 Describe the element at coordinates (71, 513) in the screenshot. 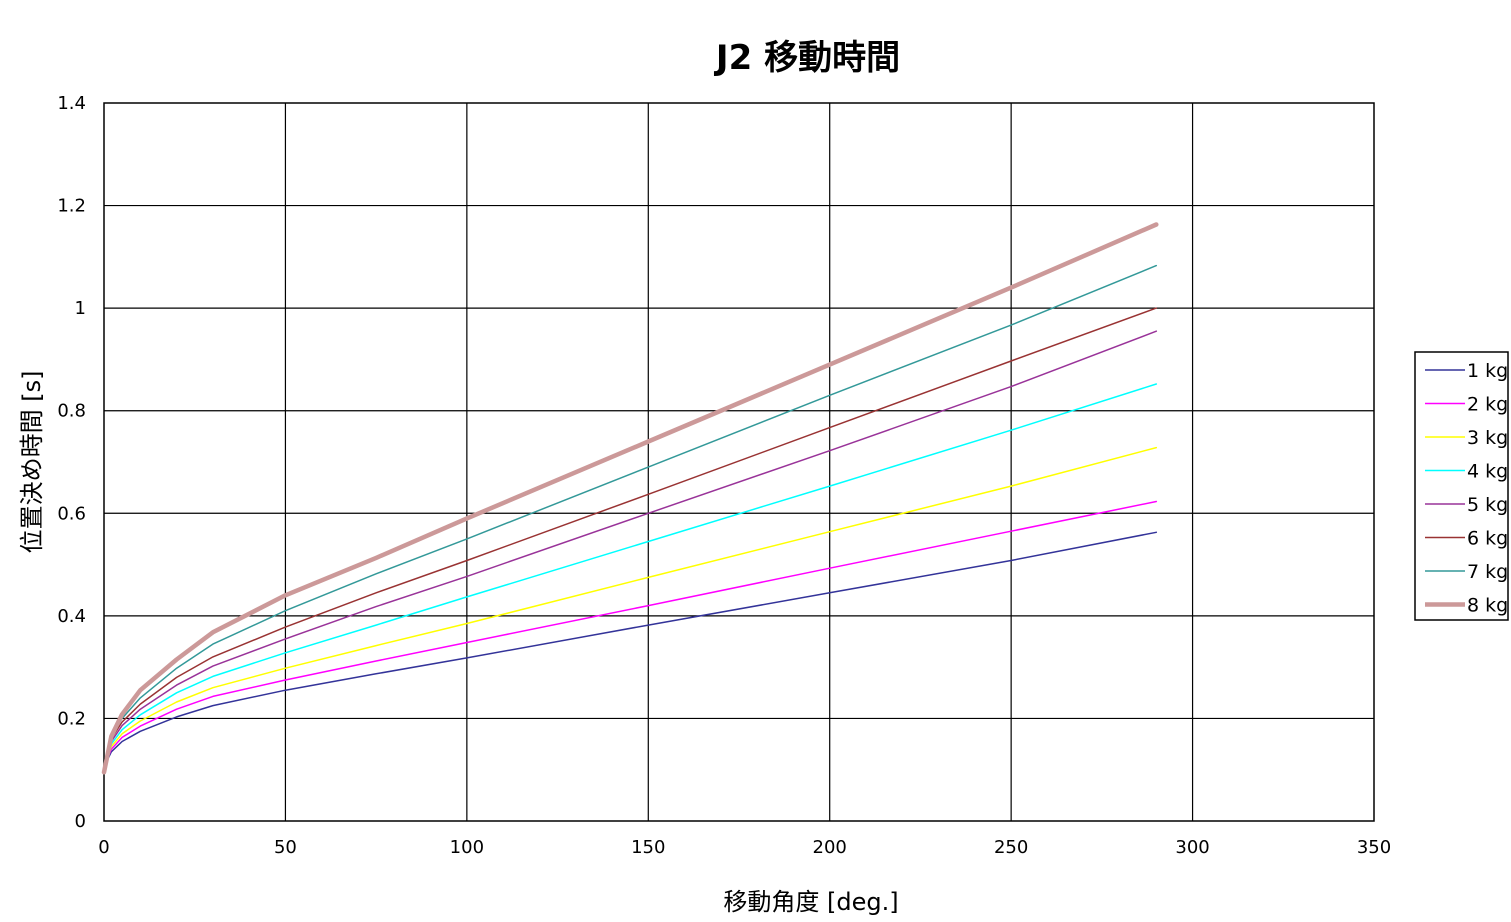

I see `y-tick-label: 0.6` at that location.